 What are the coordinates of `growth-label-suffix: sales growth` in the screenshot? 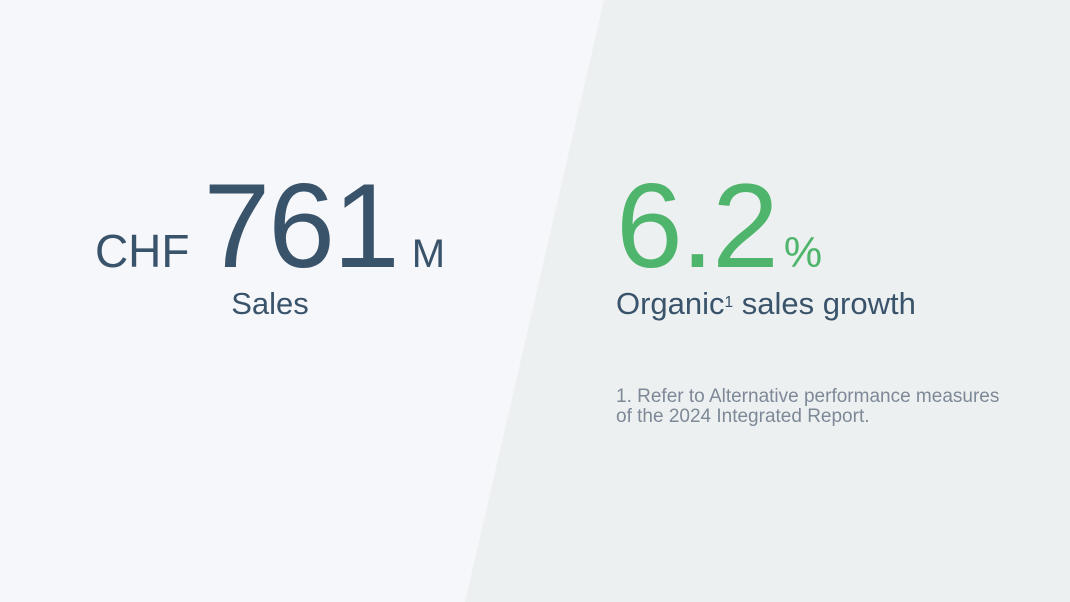 It's located at (824, 303).